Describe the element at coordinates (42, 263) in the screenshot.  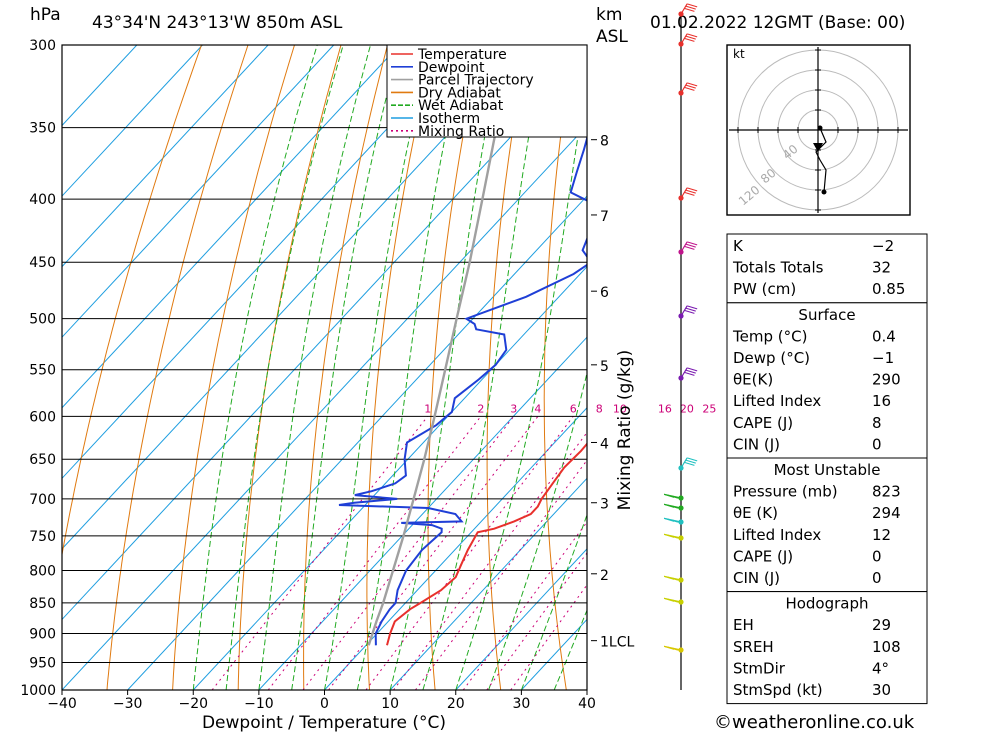
I see `pressure-tick-label: 450` at that location.